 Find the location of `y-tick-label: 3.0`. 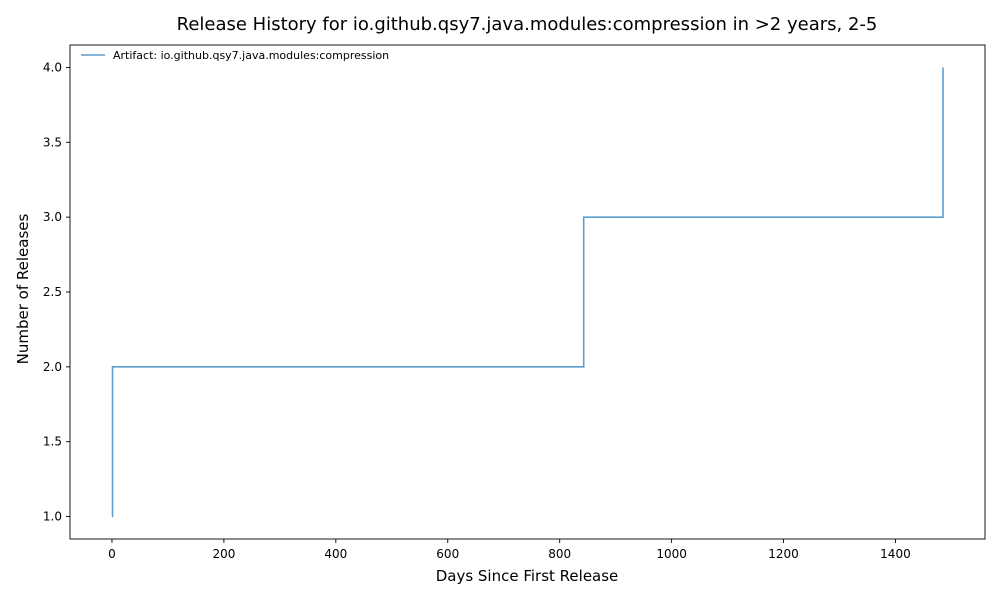

y-tick-label: 3.0 is located at coordinates (52, 217).